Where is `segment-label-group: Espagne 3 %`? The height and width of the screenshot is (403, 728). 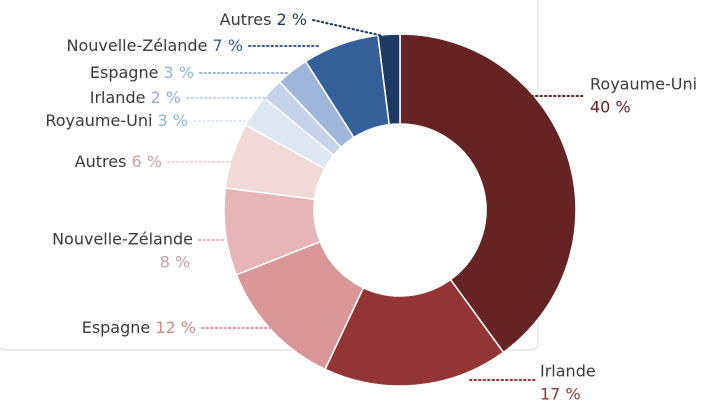
segment-label-group: Espagne 3 % is located at coordinates (142, 72).